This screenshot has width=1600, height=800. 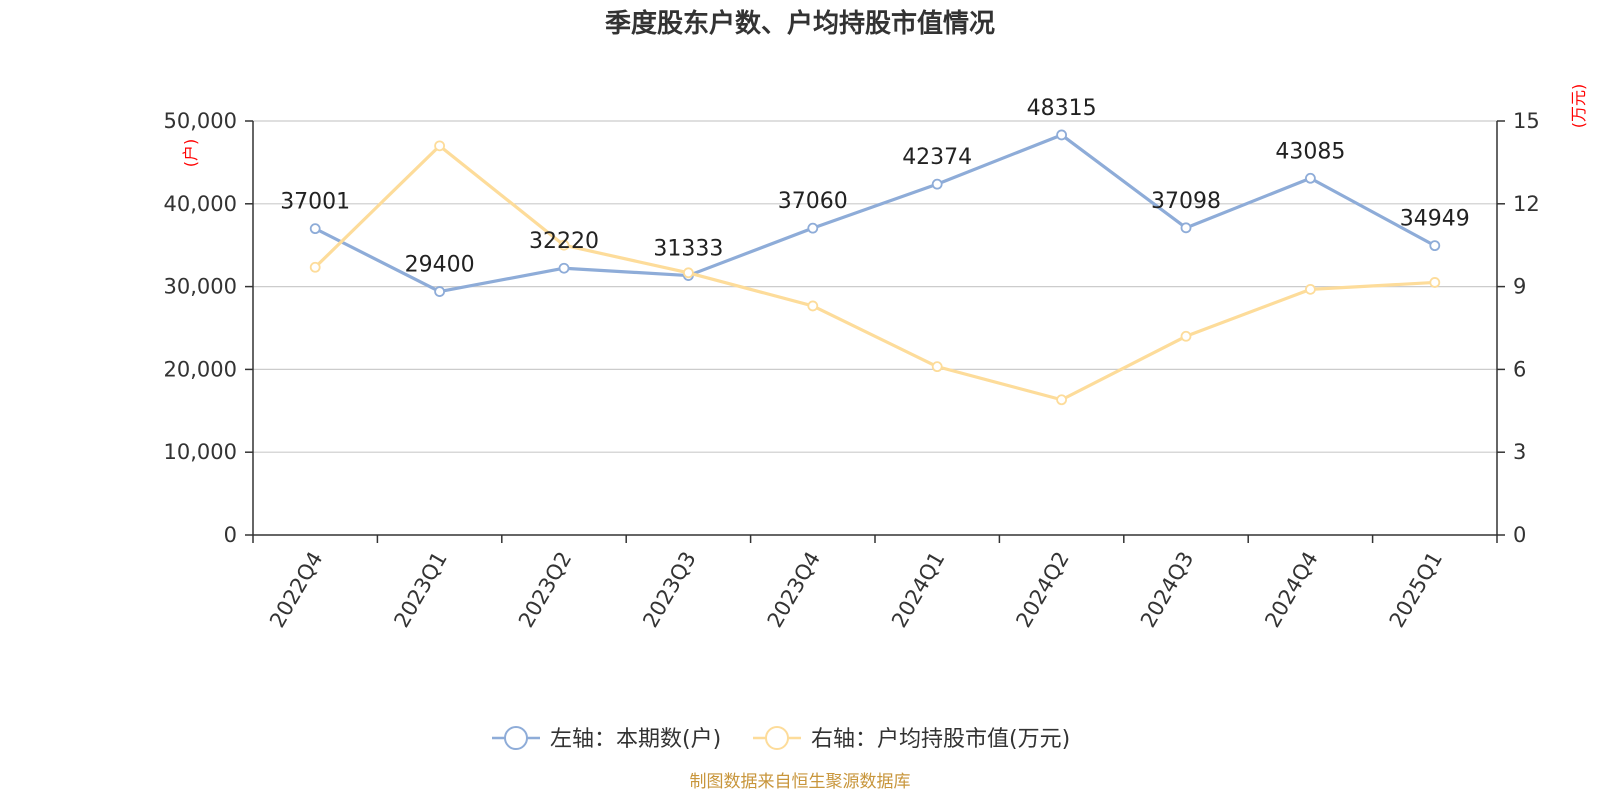 I want to click on legend: 左轴：本期数(户) 右轴：户均持股市值(万元), so click(x=781, y=739).